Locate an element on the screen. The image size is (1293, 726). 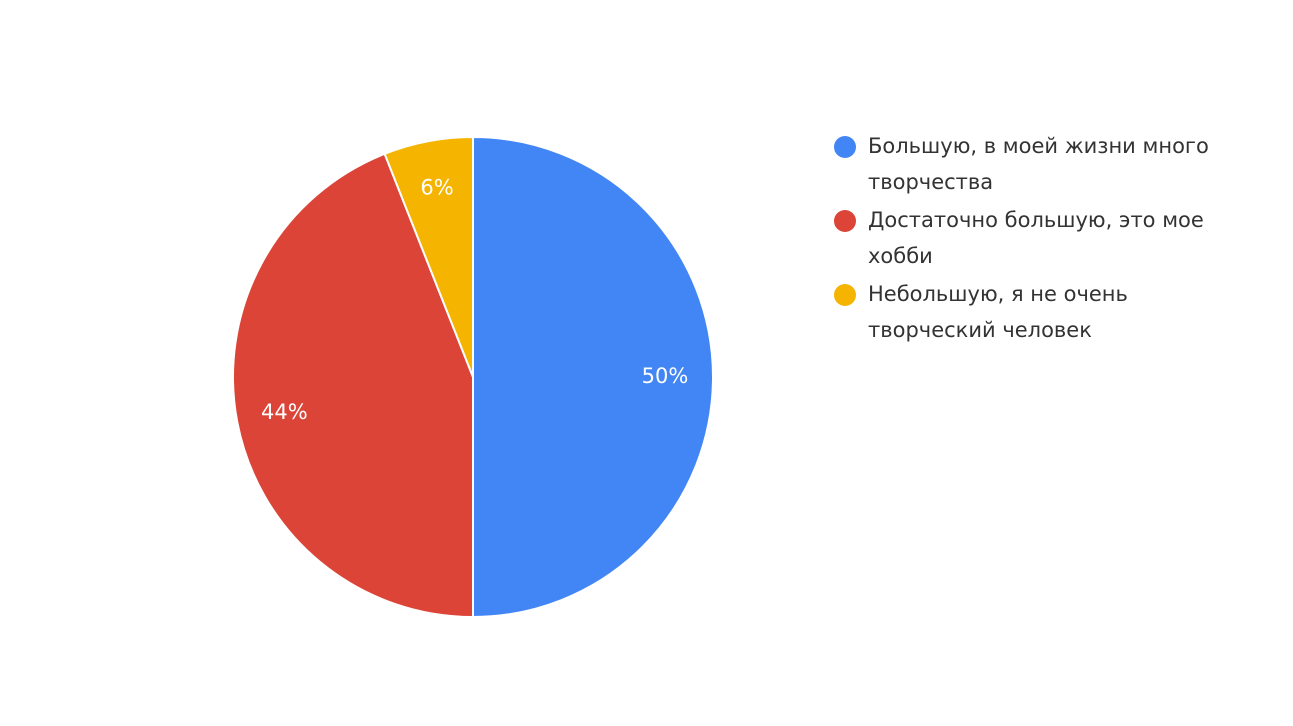
legend-label: Небольшую, я не очень творческий человек is located at coordinates (998, 312).